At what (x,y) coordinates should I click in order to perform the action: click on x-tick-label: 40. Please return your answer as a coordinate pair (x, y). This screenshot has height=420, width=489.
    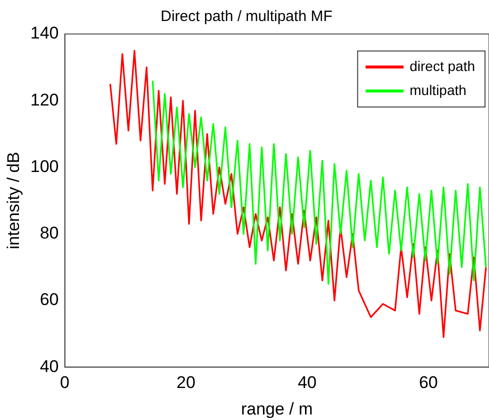
    Looking at the image, I should click on (307, 382).